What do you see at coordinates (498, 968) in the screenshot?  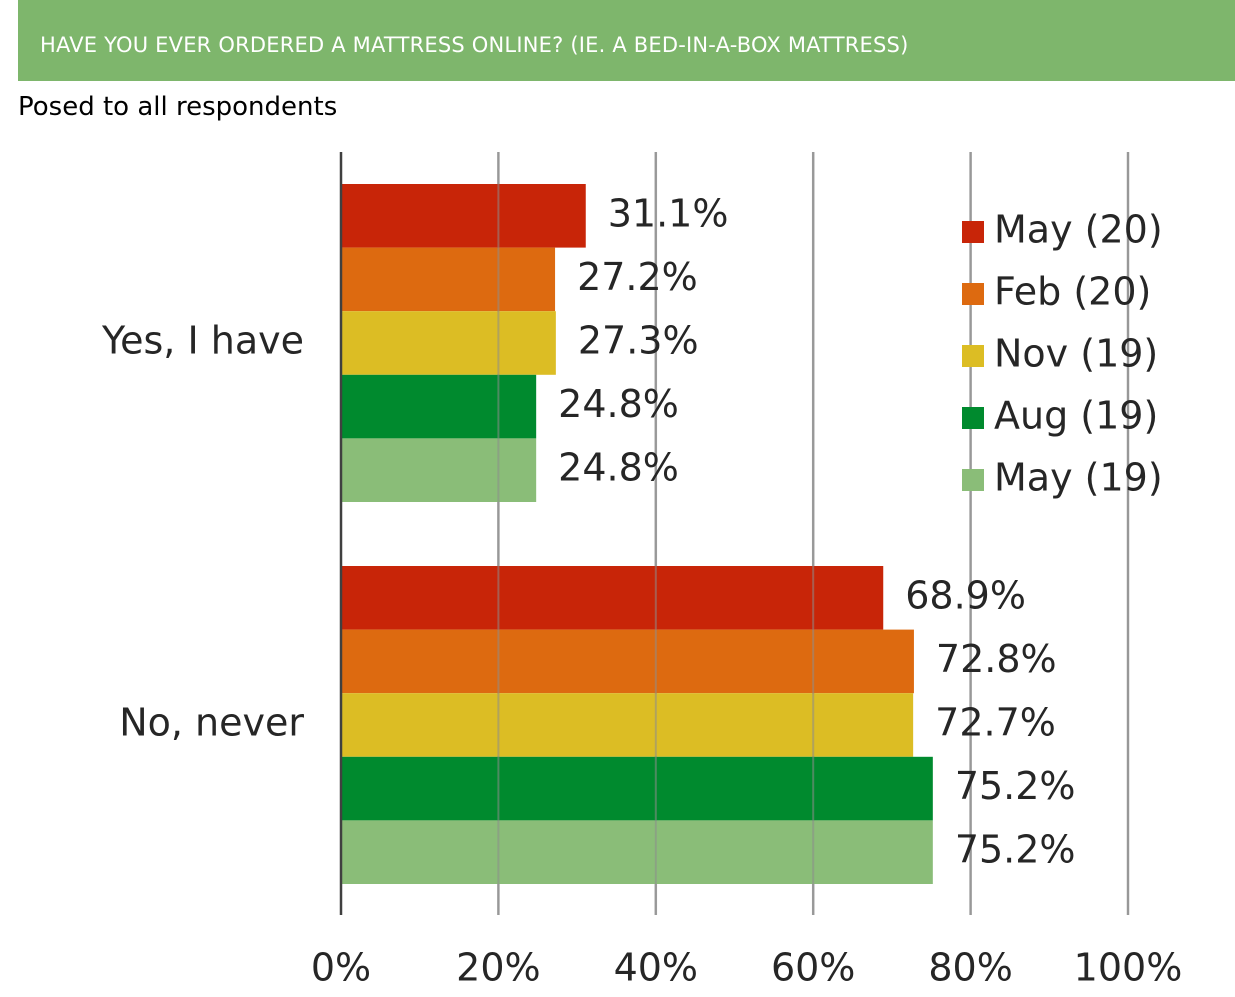 I see `x-tick-label: 20%` at bounding box center [498, 968].